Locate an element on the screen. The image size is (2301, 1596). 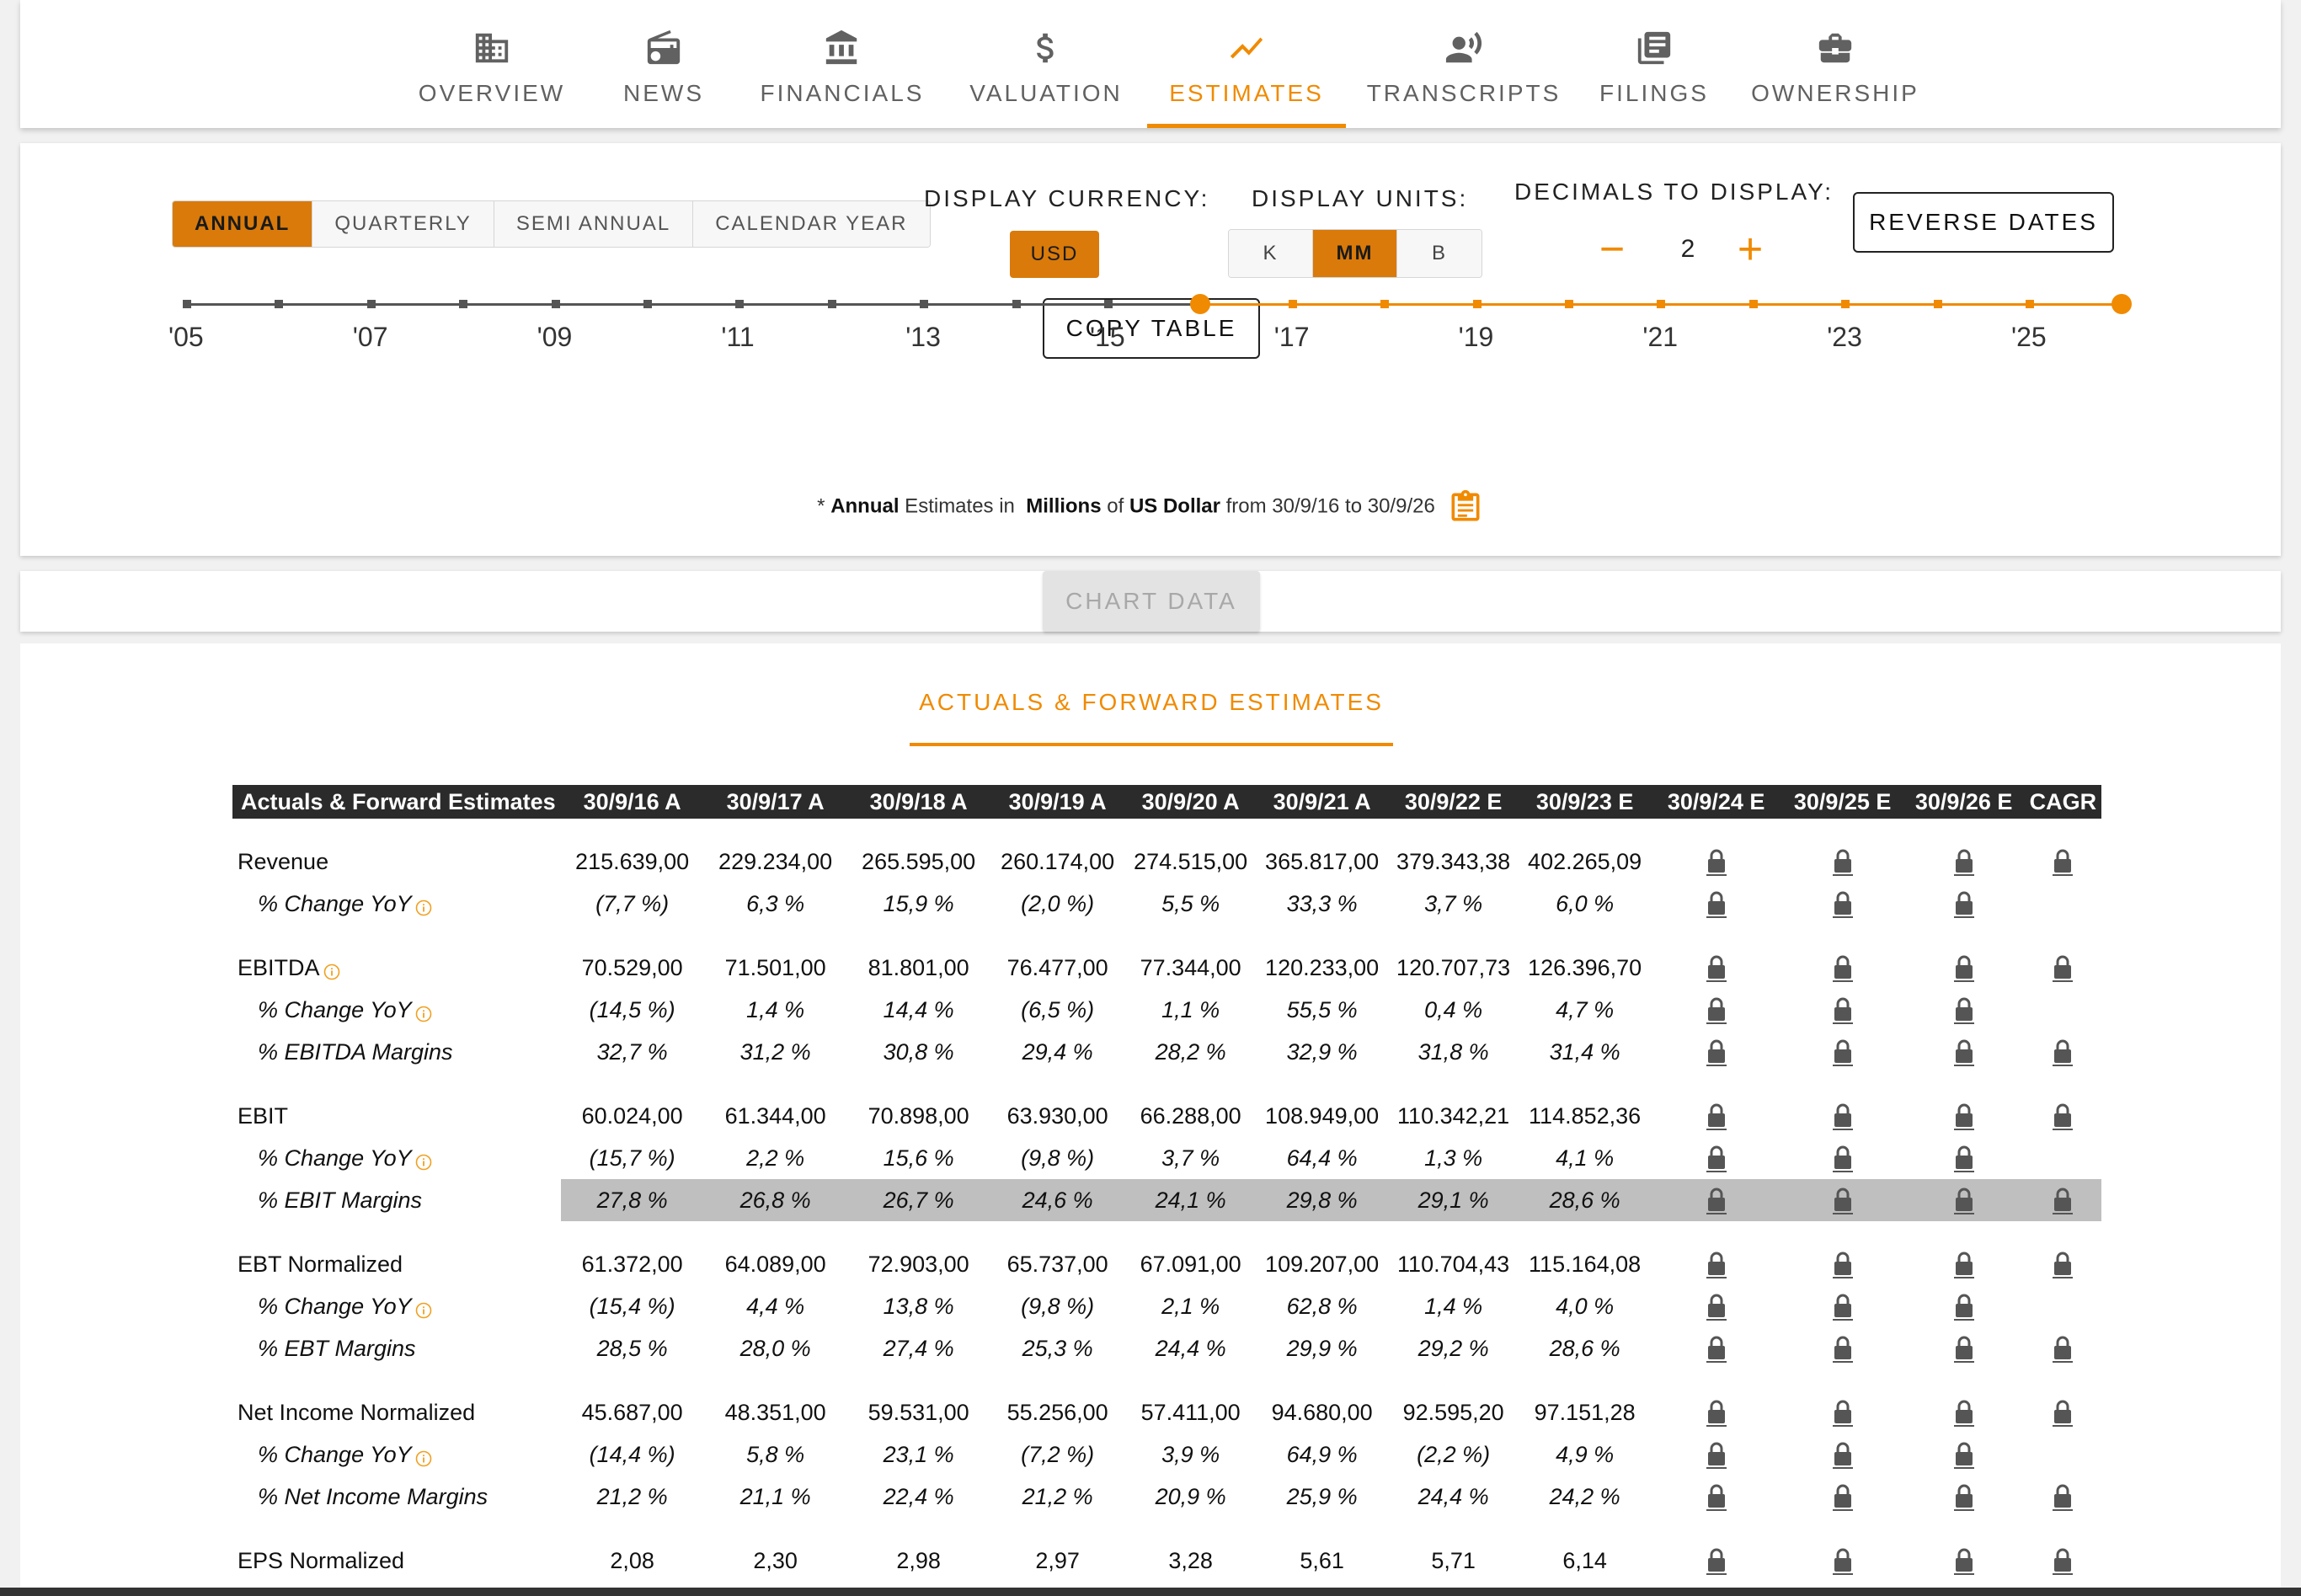
column-header: CAGR is located at coordinates (2063, 802).